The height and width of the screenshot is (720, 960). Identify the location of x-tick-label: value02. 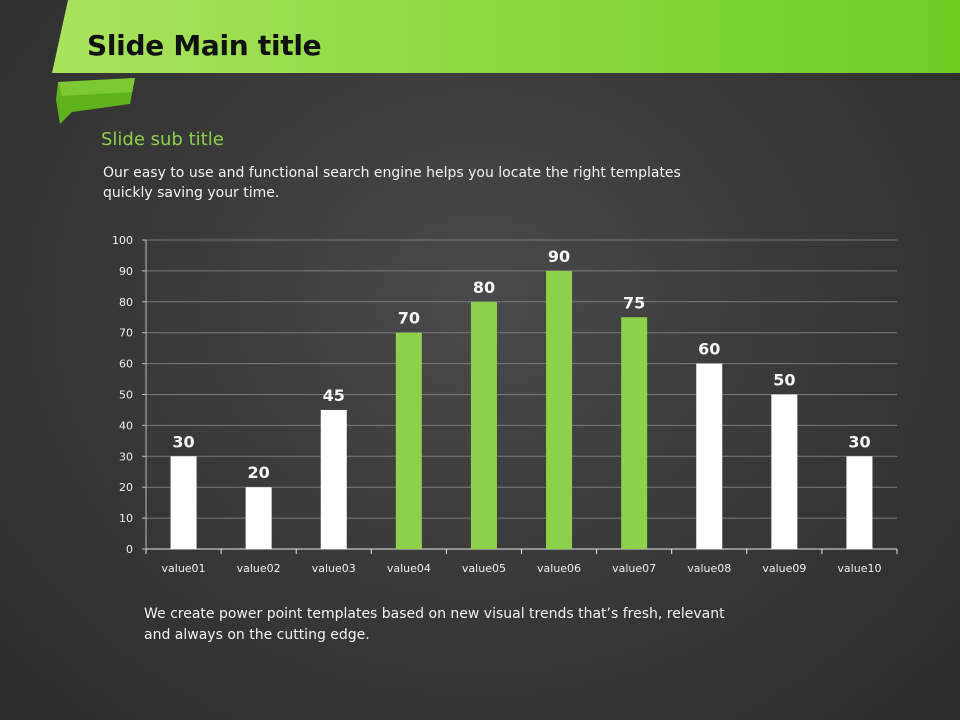
(259, 568).